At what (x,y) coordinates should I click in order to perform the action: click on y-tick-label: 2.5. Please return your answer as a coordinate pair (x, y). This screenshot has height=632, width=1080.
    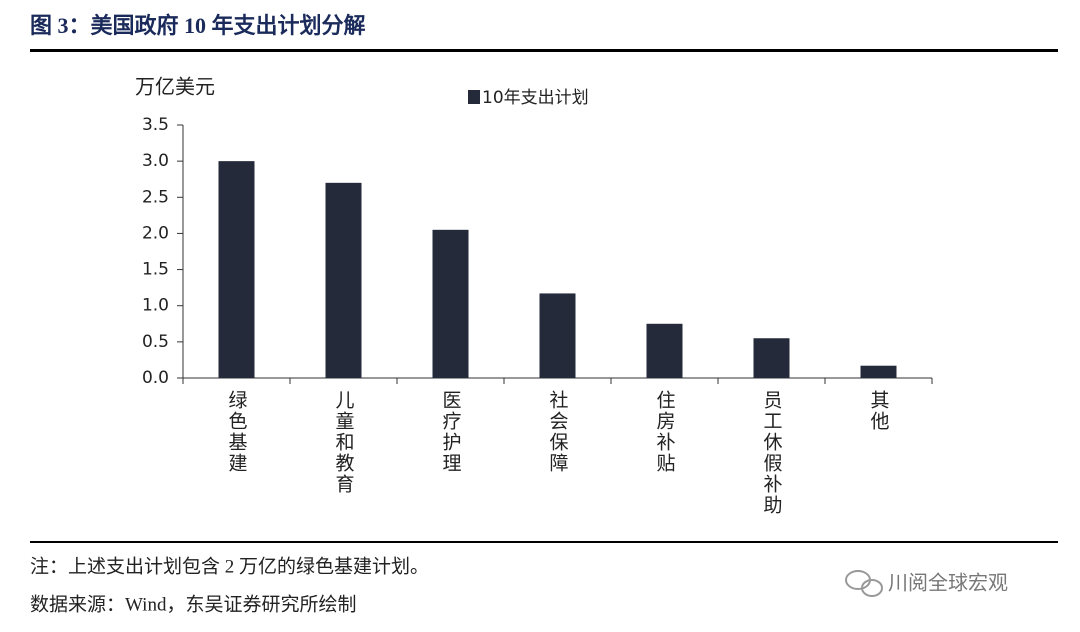
    Looking at the image, I should click on (155, 197).